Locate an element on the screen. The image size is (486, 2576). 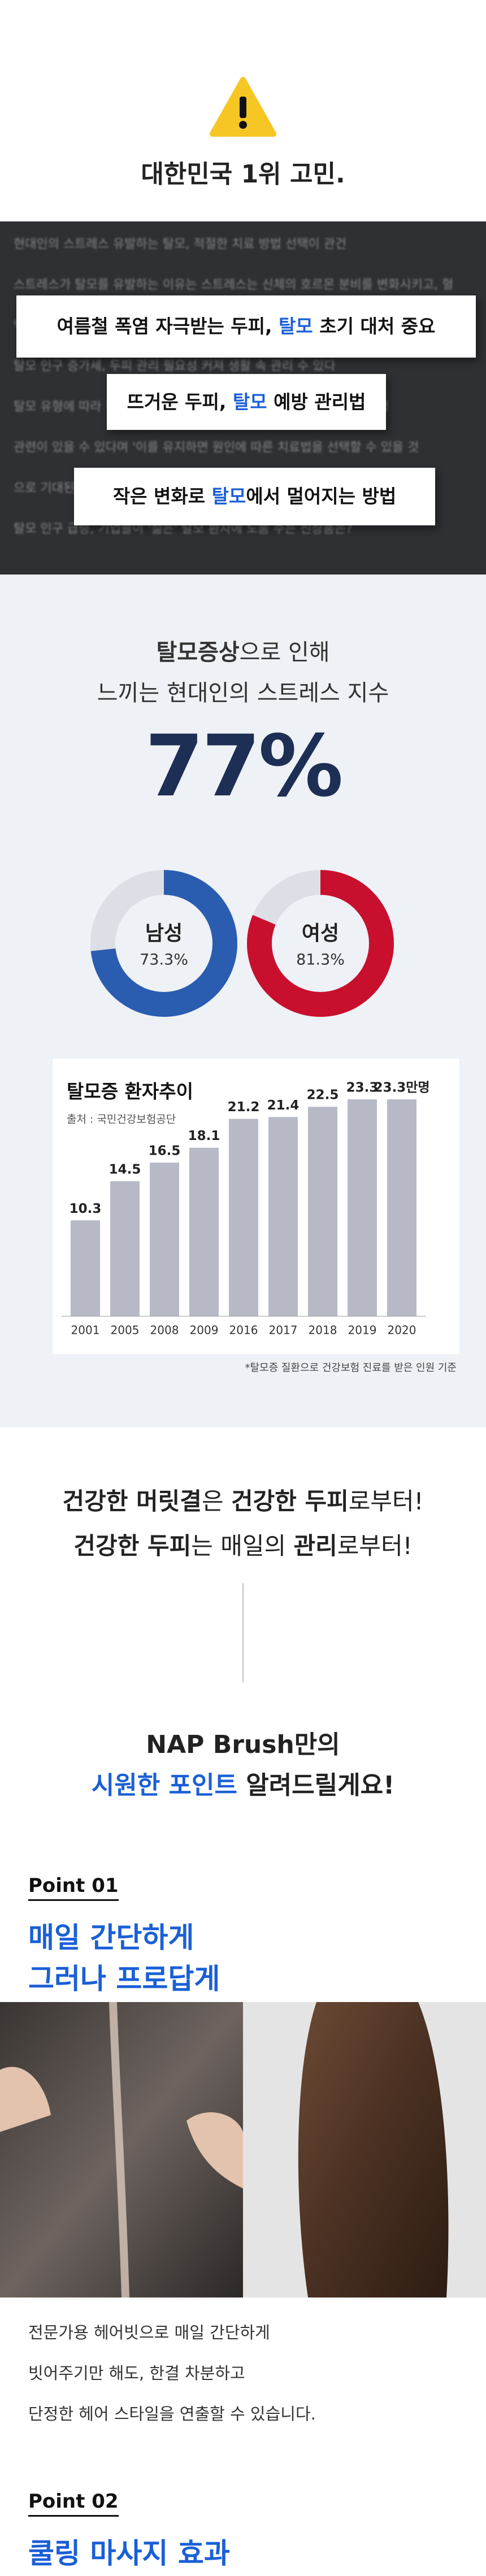
point-title: 그러나 프로답게 is located at coordinates (124, 1979).